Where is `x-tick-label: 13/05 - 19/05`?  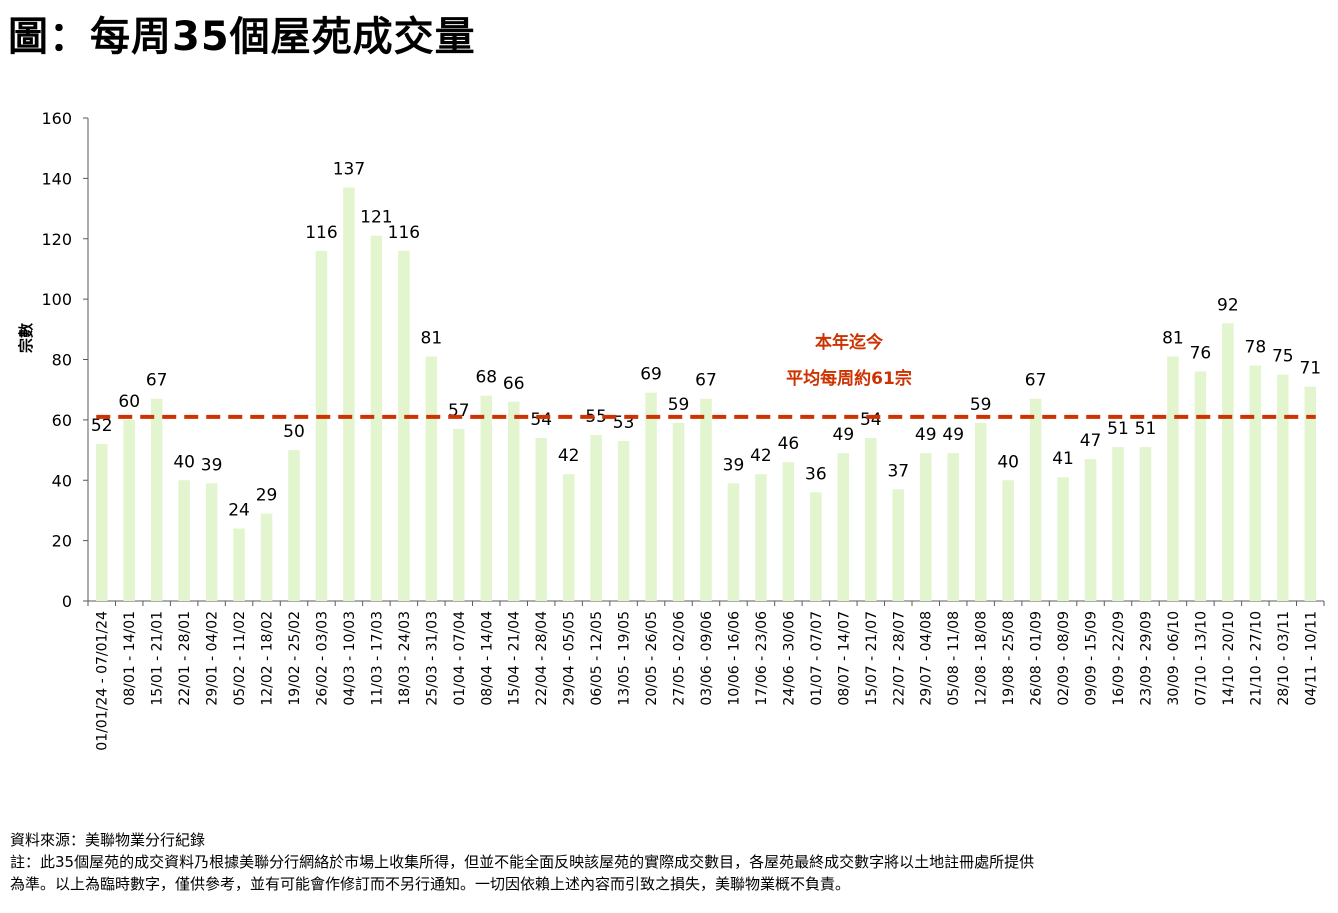
x-tick-label: 13/05 - 19/05 is located at coordinates (625, 658).